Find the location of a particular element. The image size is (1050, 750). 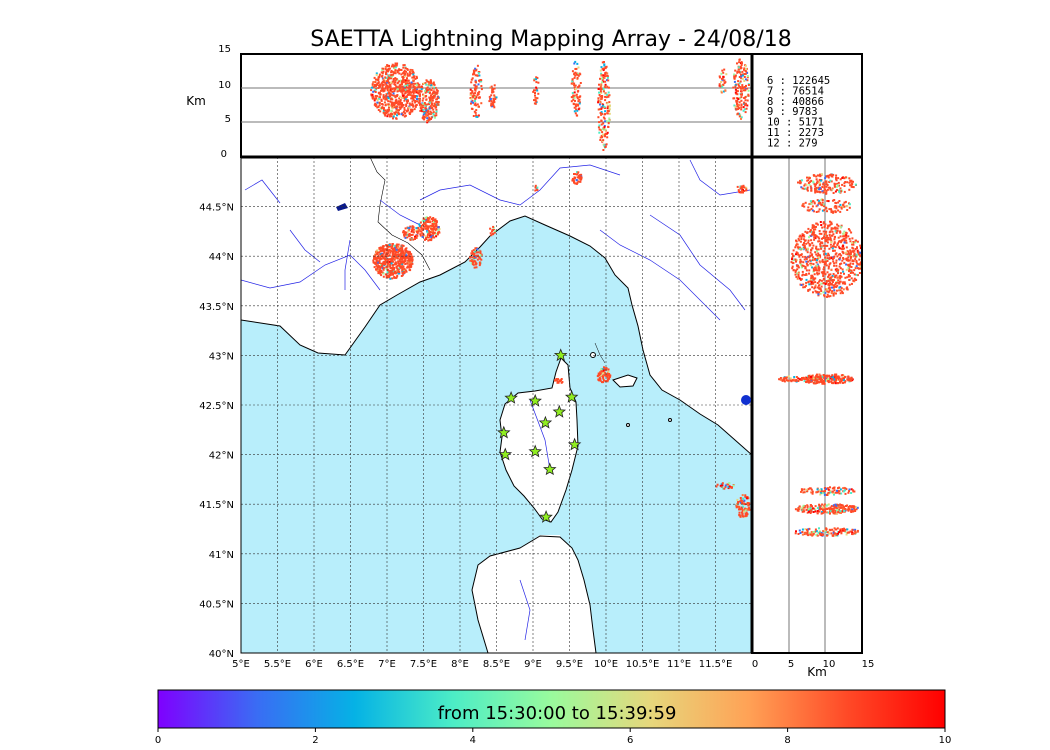

side-tick-0: 0 is located at coordinates (755, 664).